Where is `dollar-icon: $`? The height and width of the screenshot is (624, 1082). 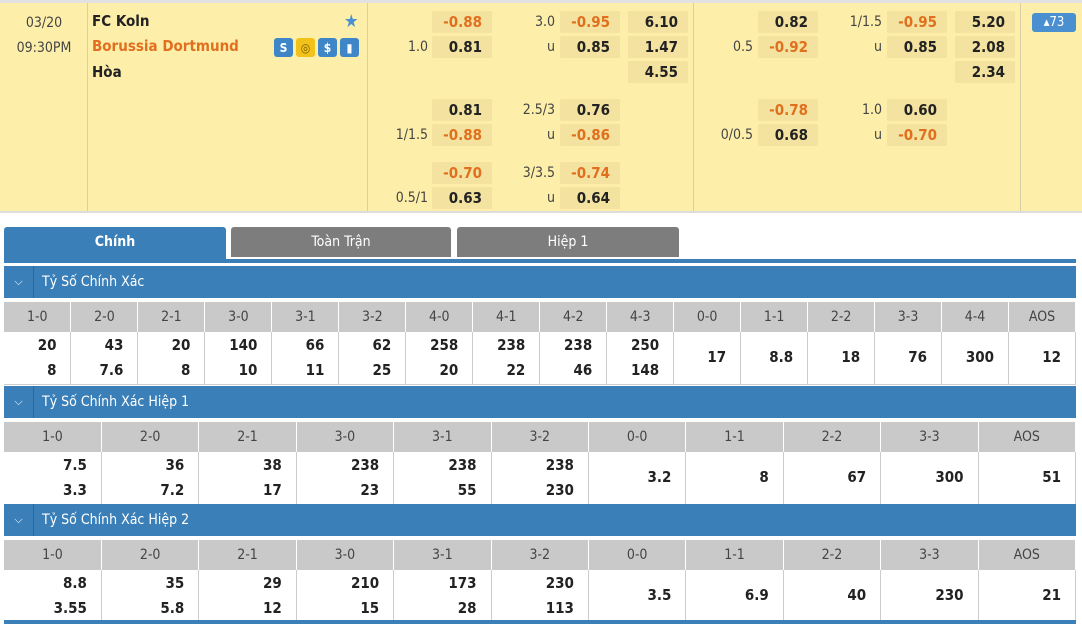
dollar-icon: $ is located at coordinates (327, 47).